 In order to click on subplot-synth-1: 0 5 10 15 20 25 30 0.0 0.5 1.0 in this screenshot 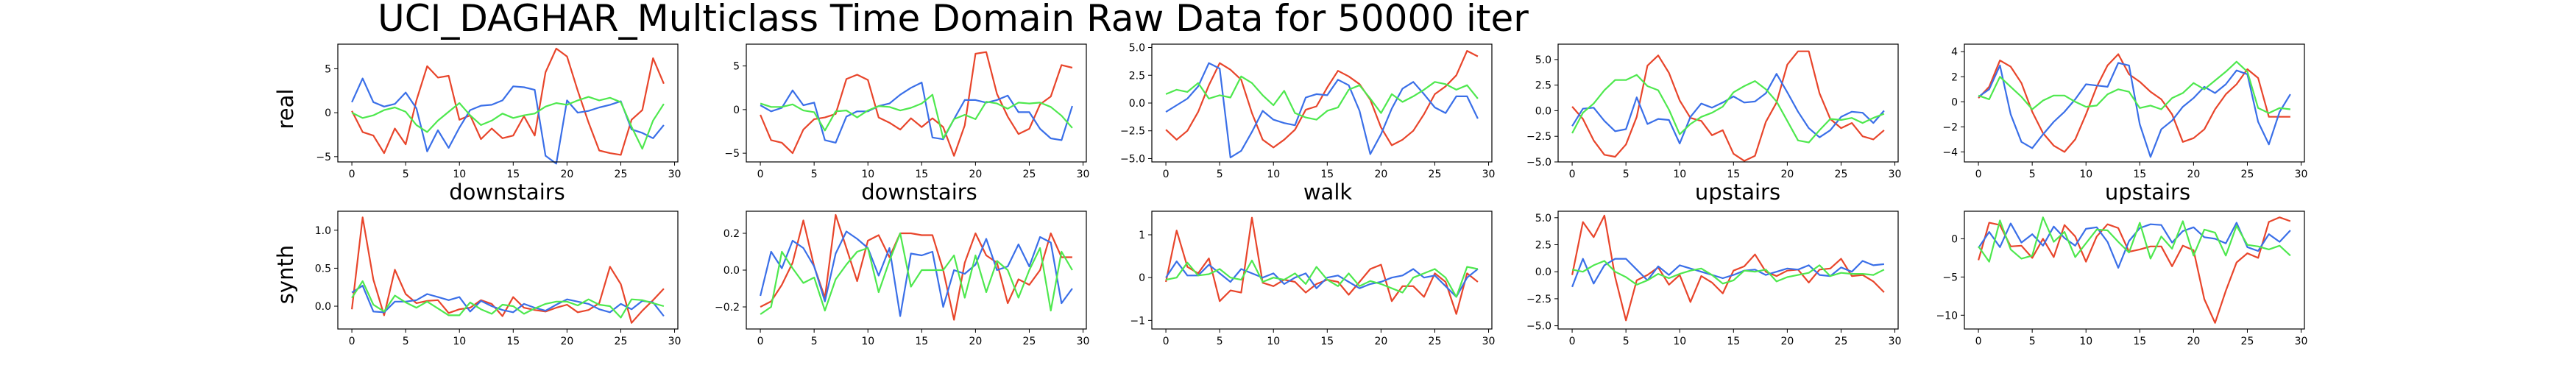, I will do `click(498, 278)`.